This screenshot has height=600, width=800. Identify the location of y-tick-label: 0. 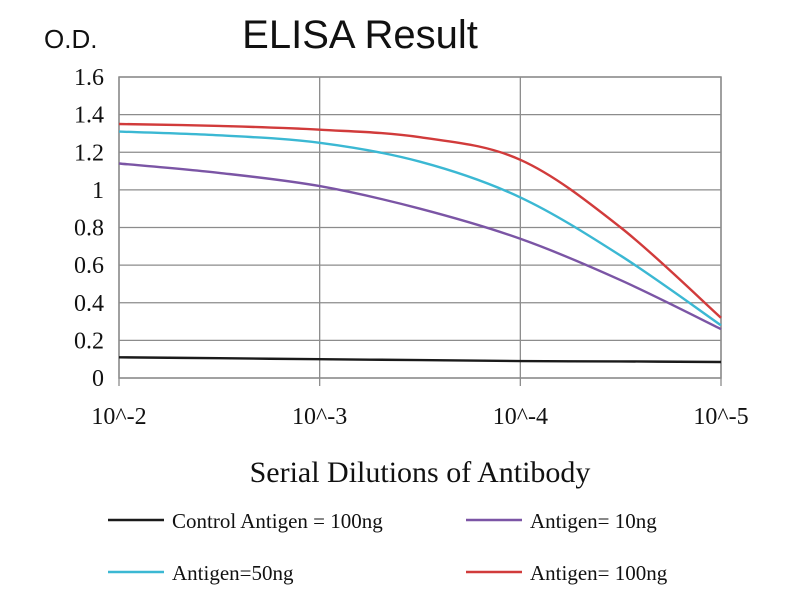
(98, 379).